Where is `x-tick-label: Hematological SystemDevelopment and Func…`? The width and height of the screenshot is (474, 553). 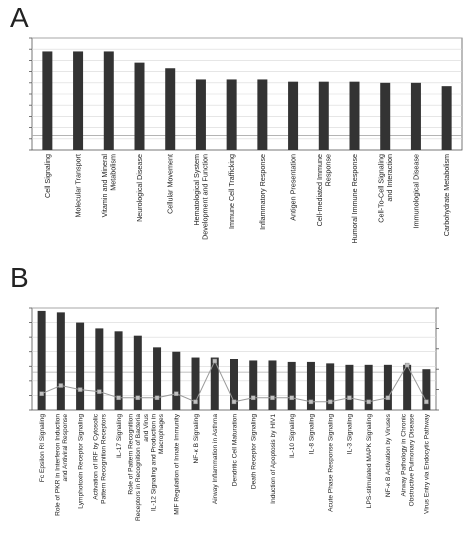
x-tick-label: Hematological SystemDevelopment and Func… is located at coordinates (201, 197).